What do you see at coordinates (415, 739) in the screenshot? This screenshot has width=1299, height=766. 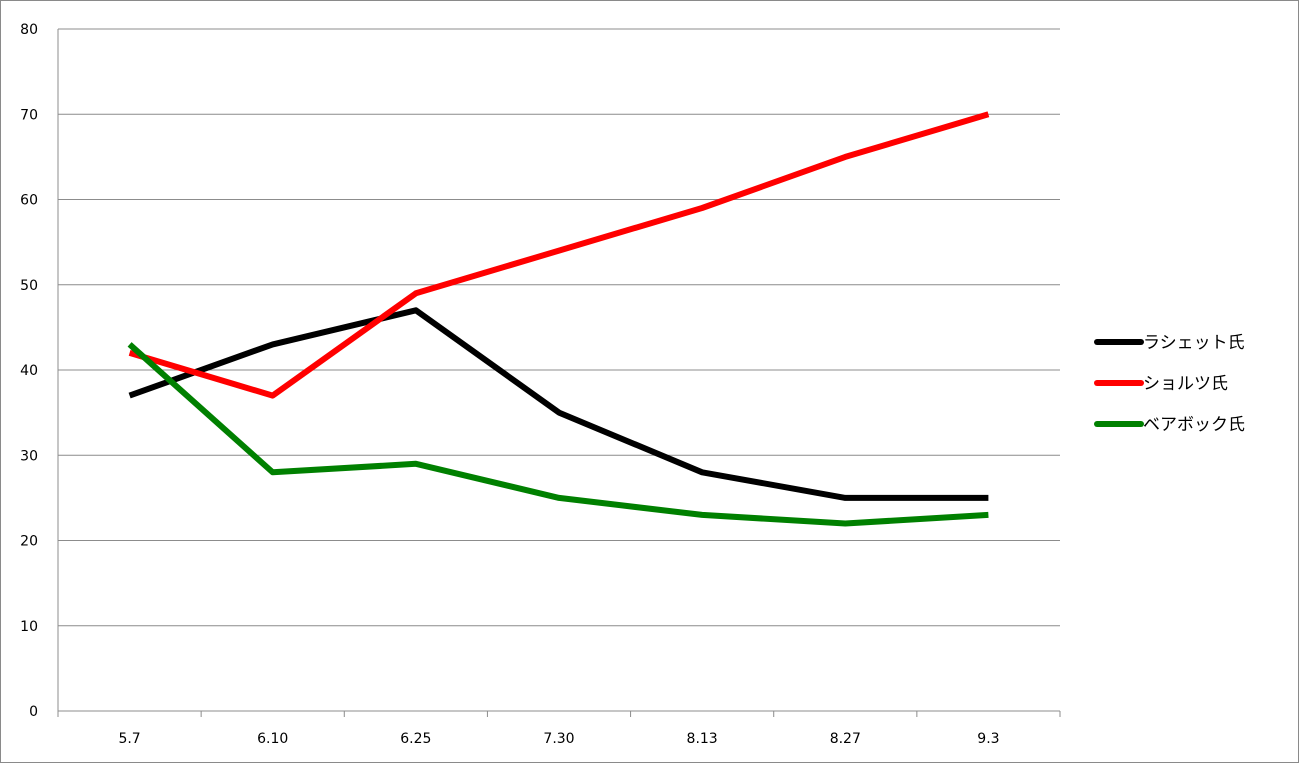 I see `x-tick-label: 6.25` at bounding box center [415, 739].